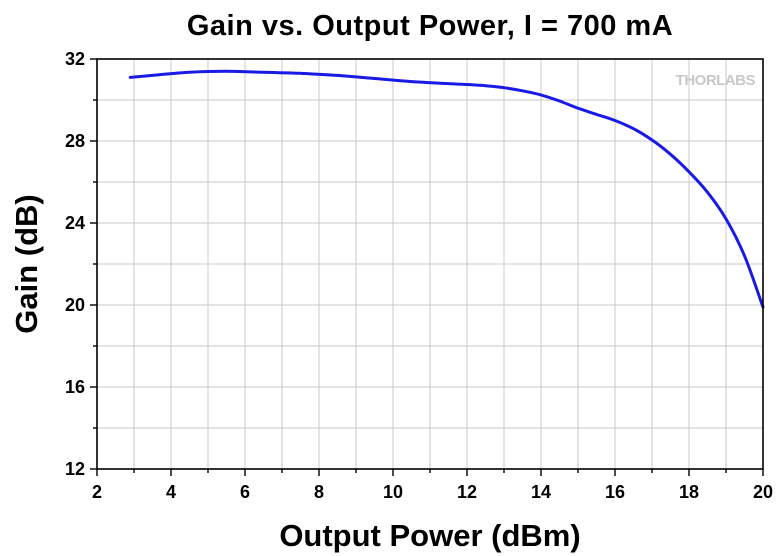  I want to click on x-tick-label: 2, so click(97, 492).